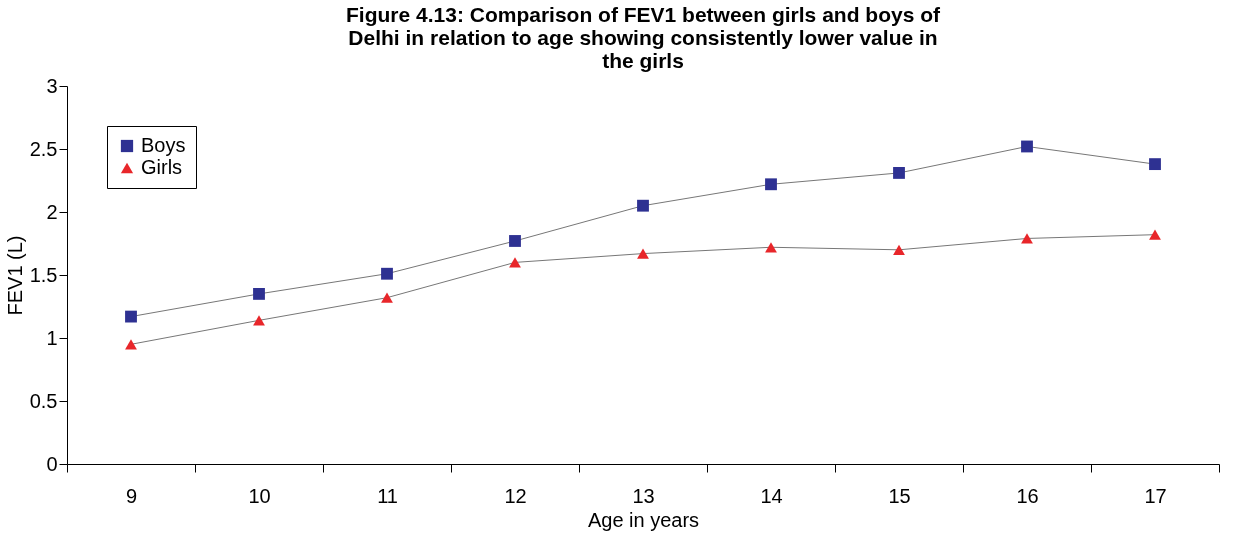 The width and height of the screenshot is (1233, 543). What do you see at coordinates (14, 275) in the screenshot?
I see `y-axis-title: FEV1 (L)` at bounding box center [14, 275].